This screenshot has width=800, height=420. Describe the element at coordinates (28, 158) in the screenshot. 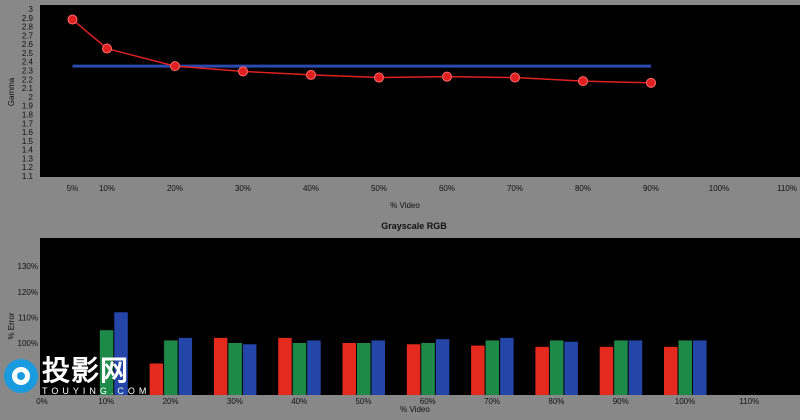

I see `gamma-y-tick: 1.3` at that location.